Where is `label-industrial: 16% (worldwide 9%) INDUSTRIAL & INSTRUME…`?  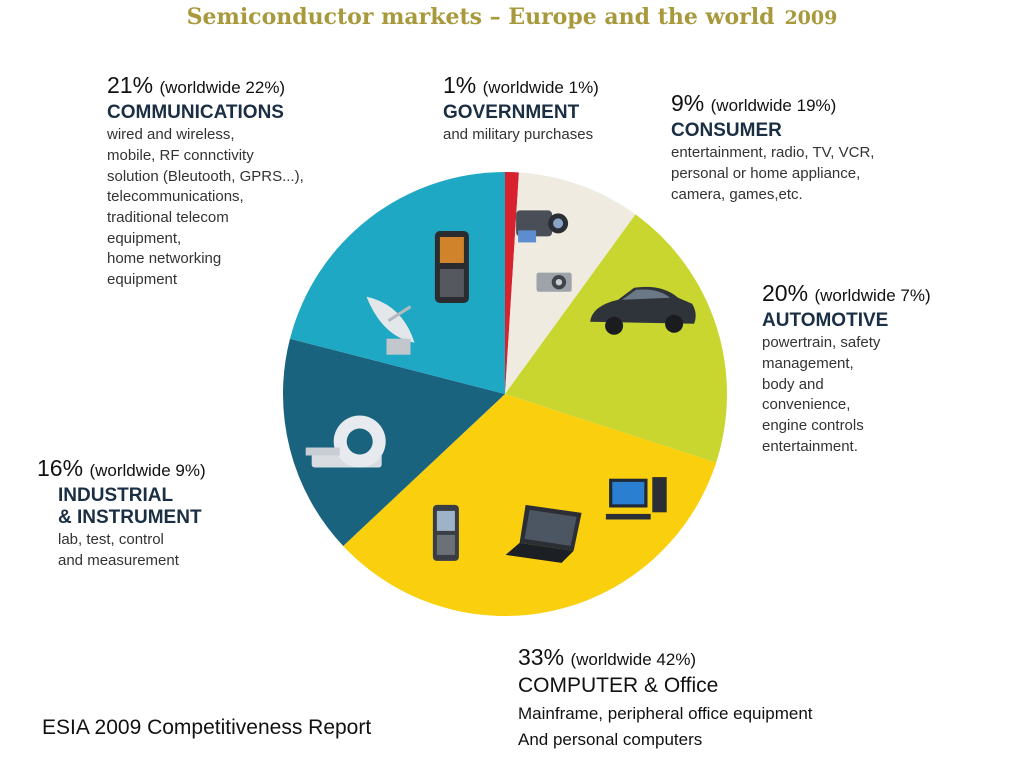 label-industrial: 16% (worldwide 9%) INDUSTRIAL & INSTRUME… is located at coordinates (121, 513).